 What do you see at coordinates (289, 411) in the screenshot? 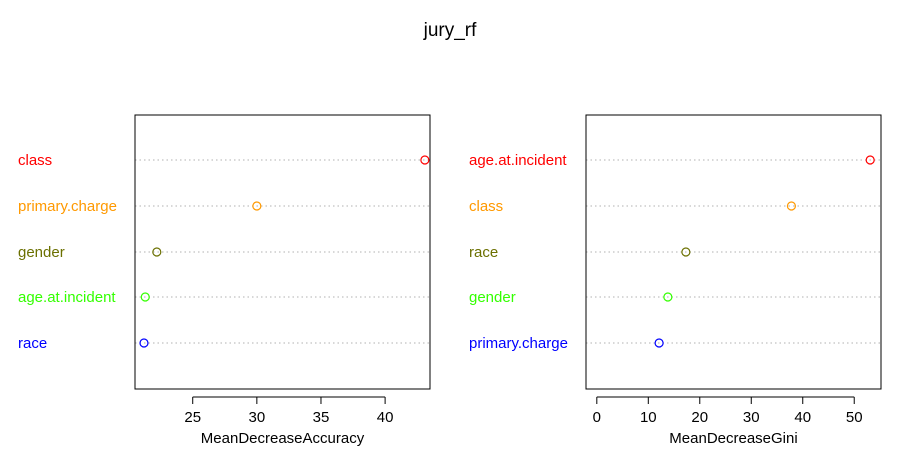
I see `x-axis: 25 30 35 40` at bounding box center [289, 411].